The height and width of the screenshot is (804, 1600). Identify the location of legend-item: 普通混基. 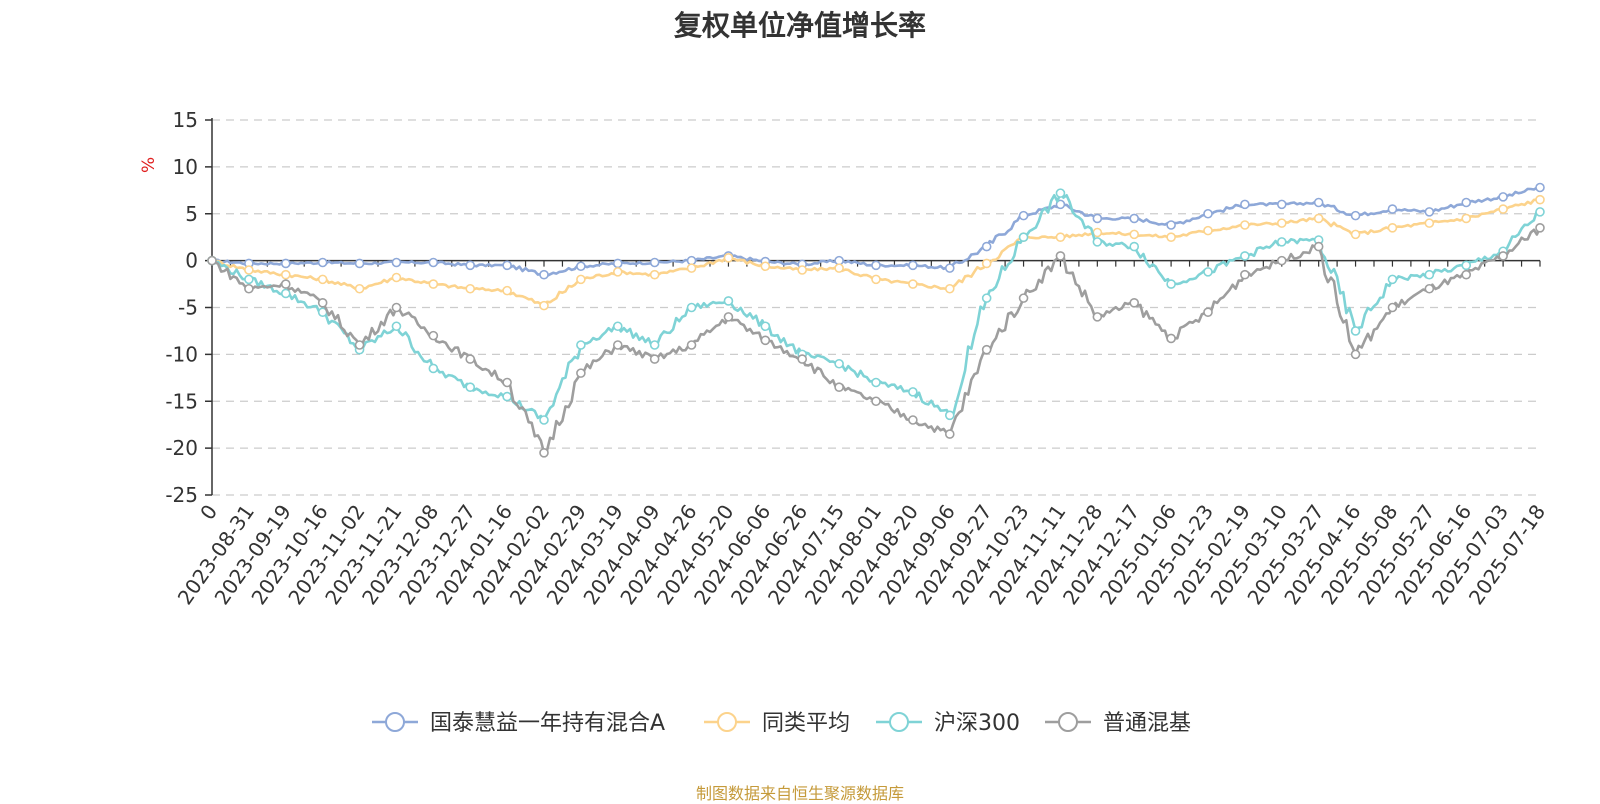
(1118, 723).